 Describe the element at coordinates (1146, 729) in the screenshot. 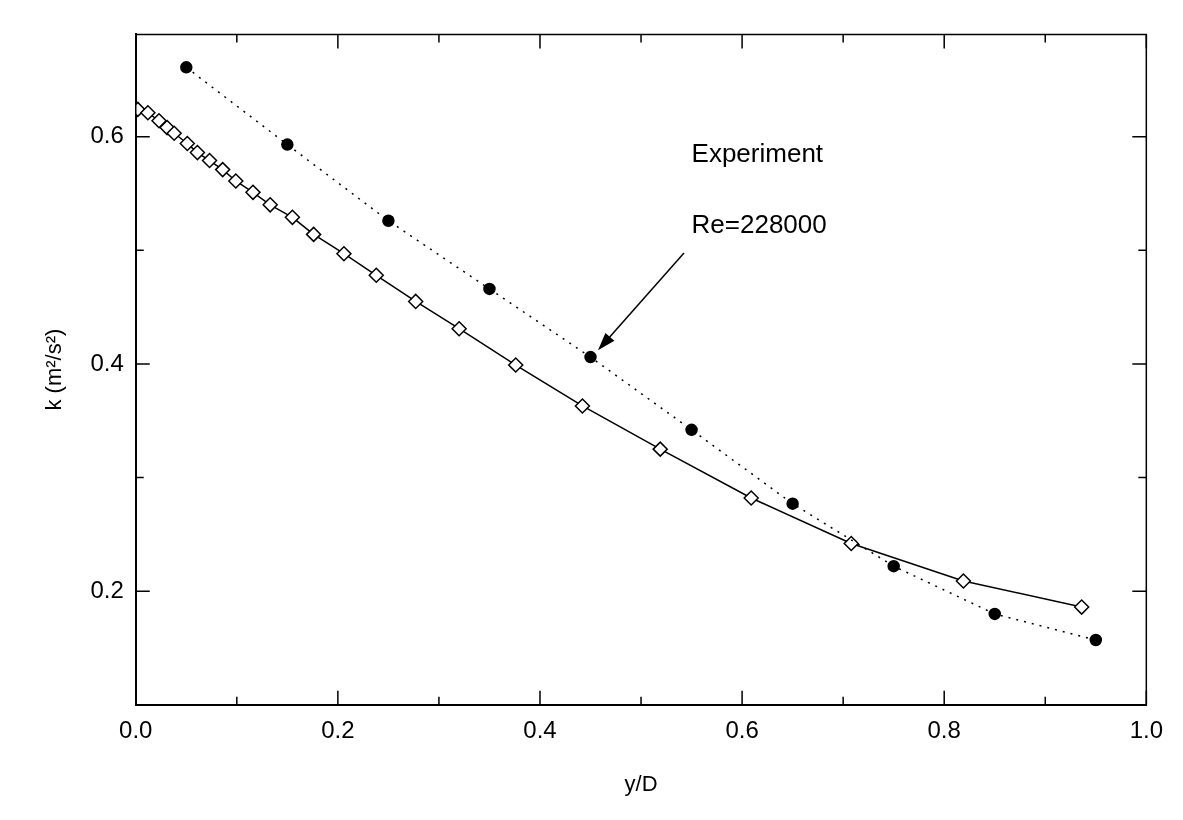

I see `x-tick-label: 1.0` at that location.